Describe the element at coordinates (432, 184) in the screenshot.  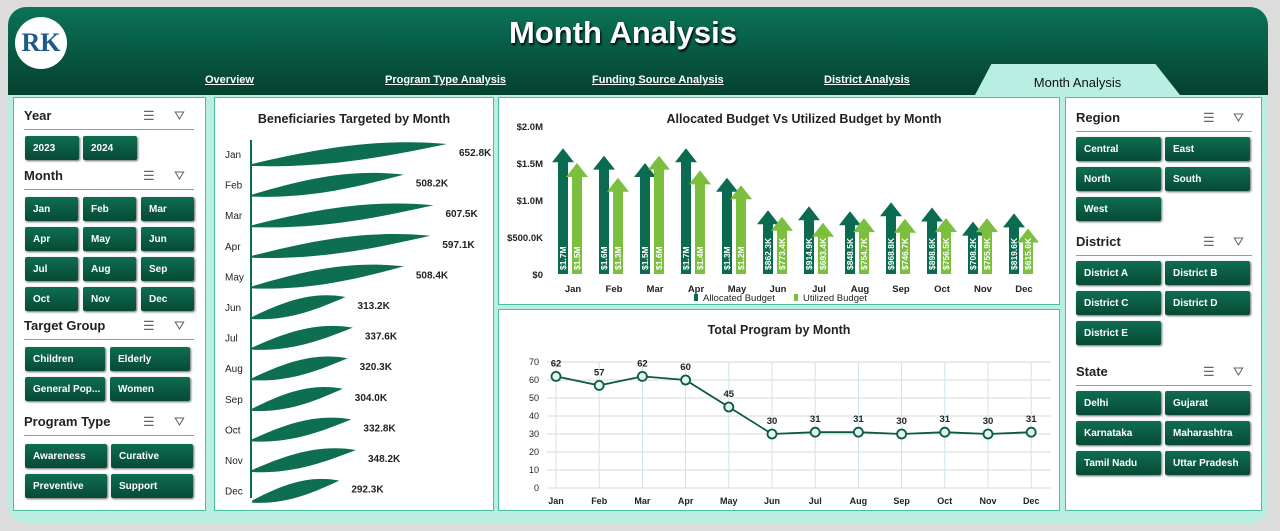
I see `data-label: 508.2K` at that location.